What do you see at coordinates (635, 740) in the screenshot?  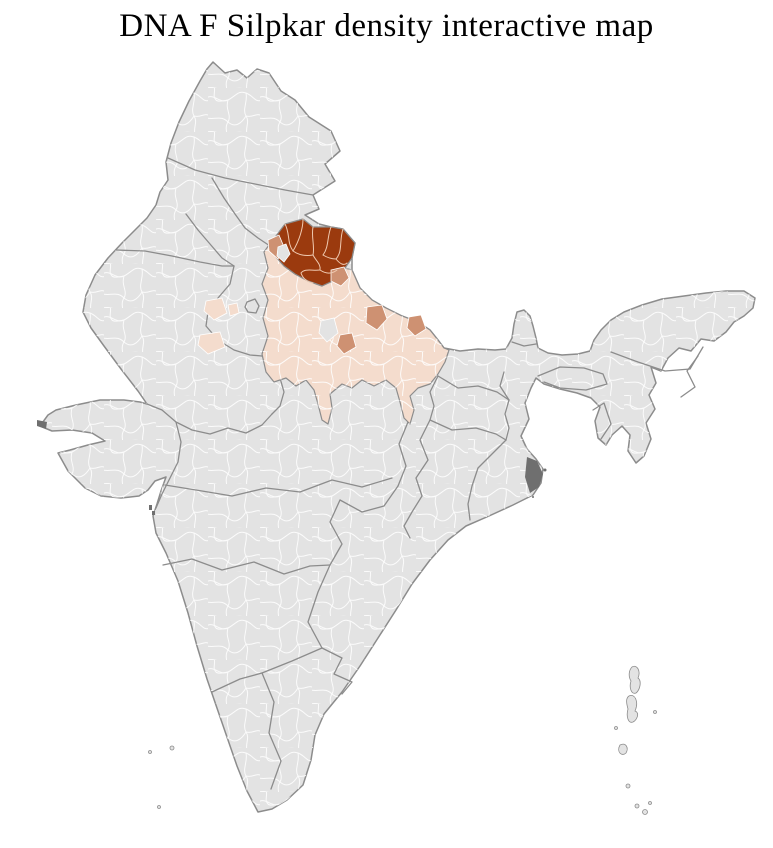 I see `andaman-nicobar-islands` at bounding box center [635, 740].